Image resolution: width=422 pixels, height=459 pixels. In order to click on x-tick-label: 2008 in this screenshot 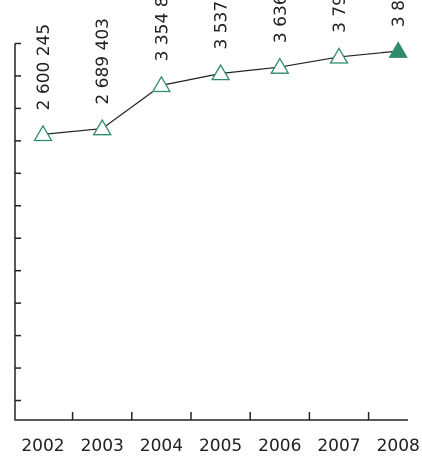, I will do `click(398, 446)`.